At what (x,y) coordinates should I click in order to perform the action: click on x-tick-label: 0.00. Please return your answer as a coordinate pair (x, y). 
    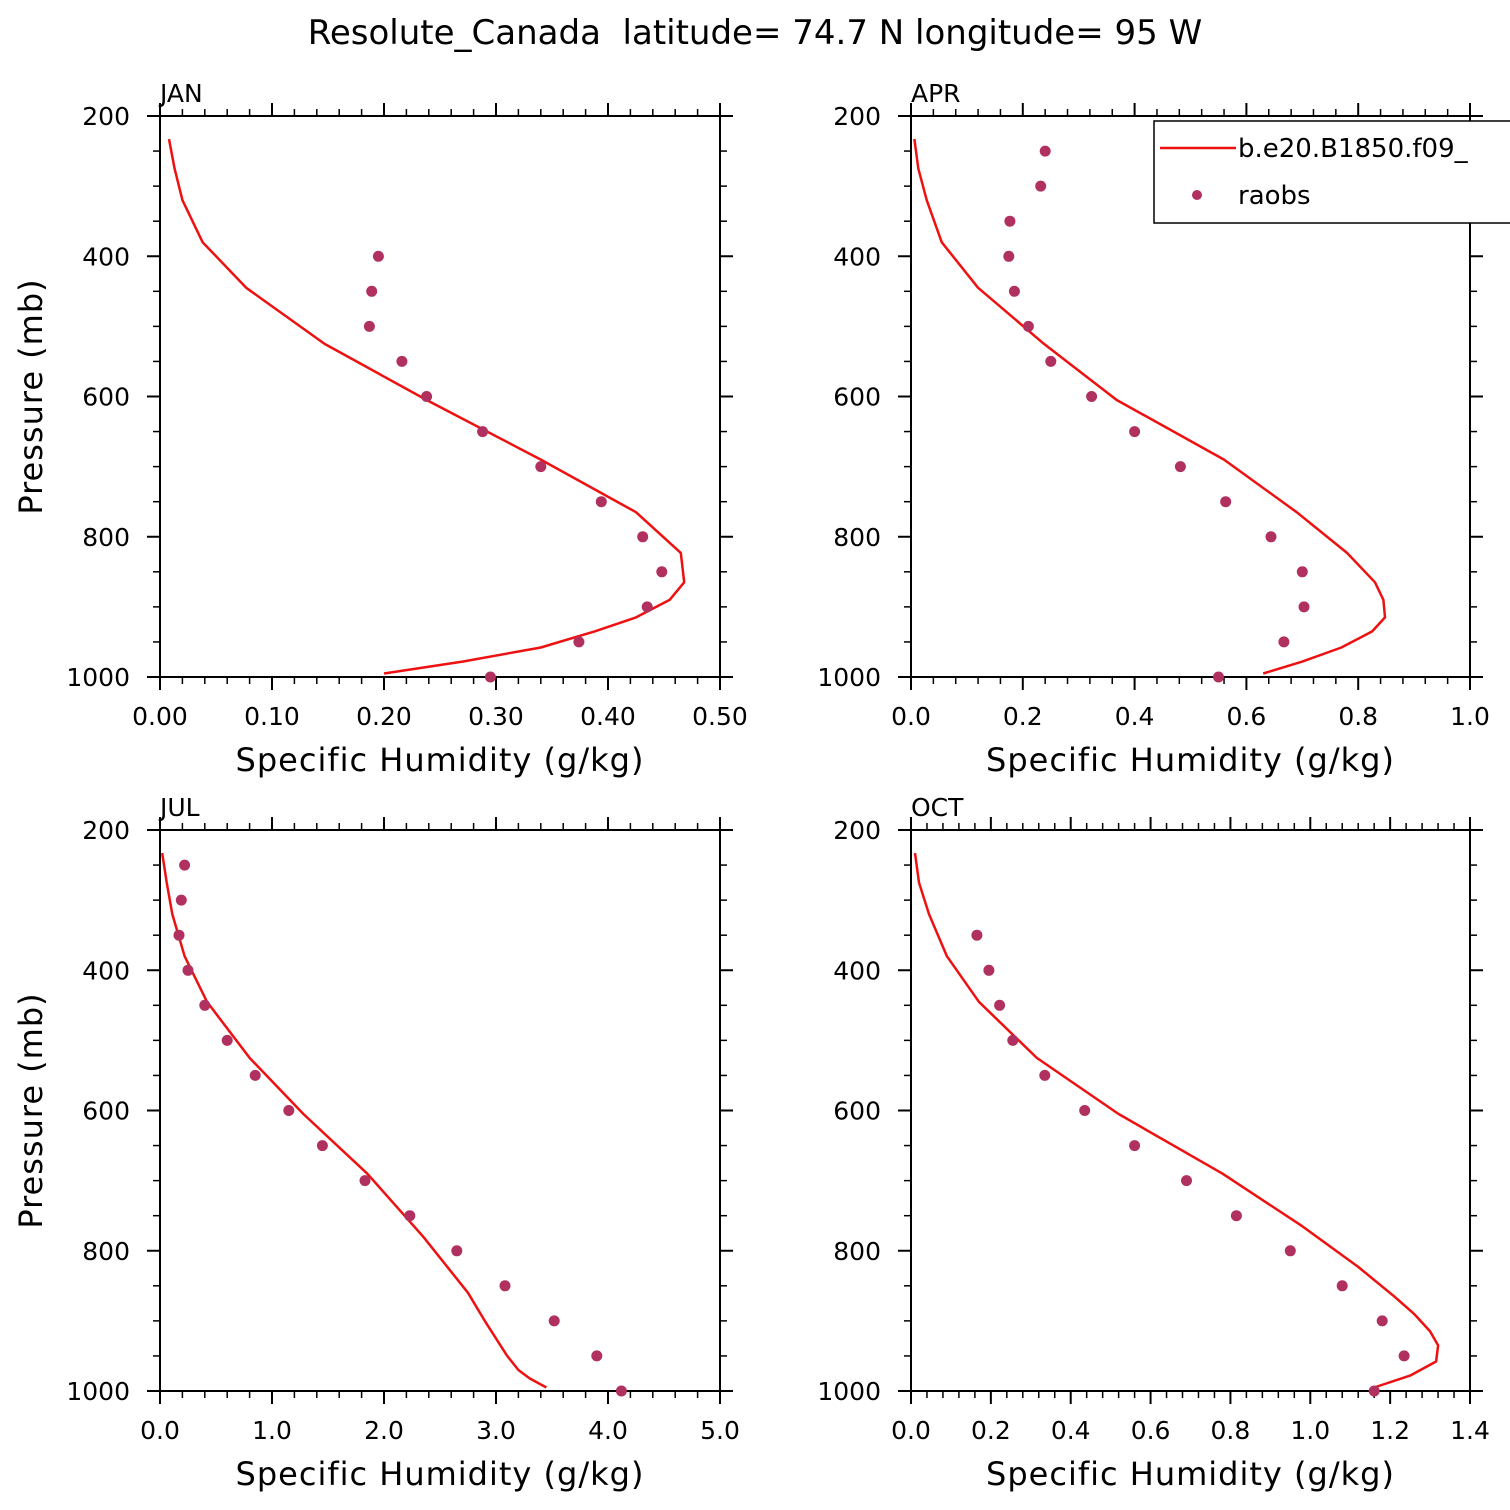
    Looking at the image, I should click on (160, 716).